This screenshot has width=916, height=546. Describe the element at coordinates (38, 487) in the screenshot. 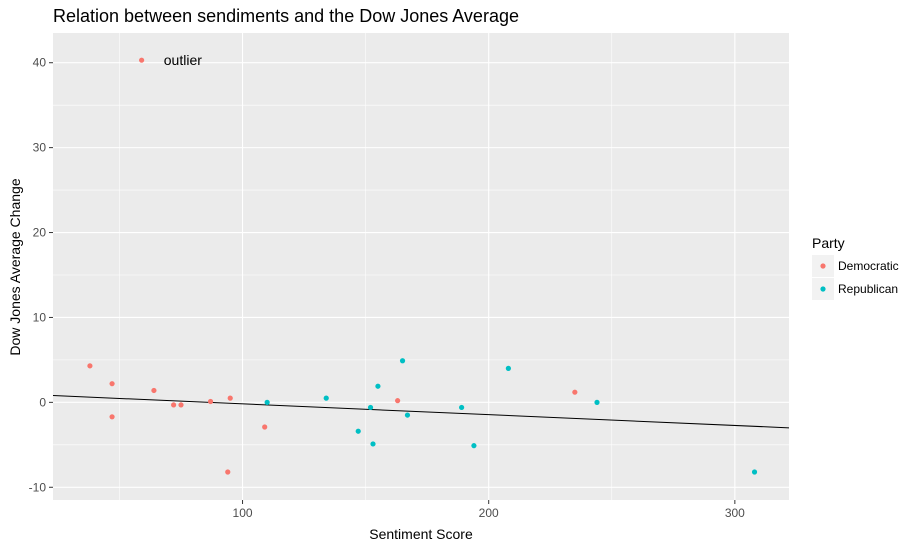

I see `y-tick-label: -10` at that location.